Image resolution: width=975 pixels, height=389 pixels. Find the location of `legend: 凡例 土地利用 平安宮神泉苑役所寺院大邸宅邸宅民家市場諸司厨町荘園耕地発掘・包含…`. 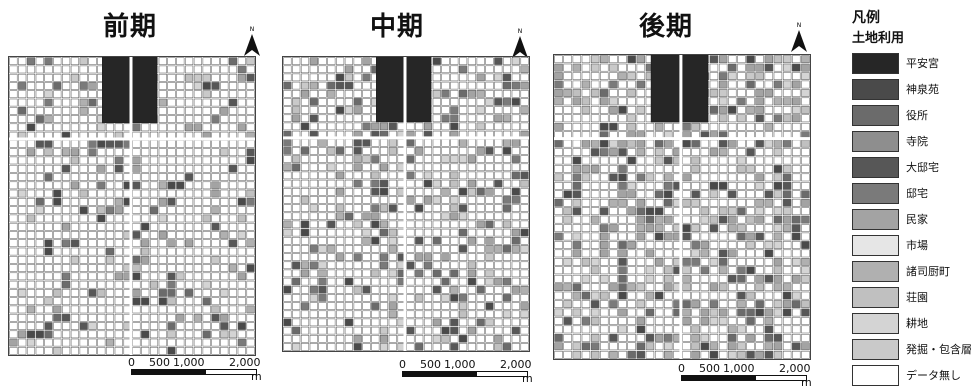

legend: 凡例 土地利用 平安宮神泉苑役所寺院大邸宅邸宅民家市場諸司厨町荘園耕地発掘・包含… is located at coordinates (913, 198).